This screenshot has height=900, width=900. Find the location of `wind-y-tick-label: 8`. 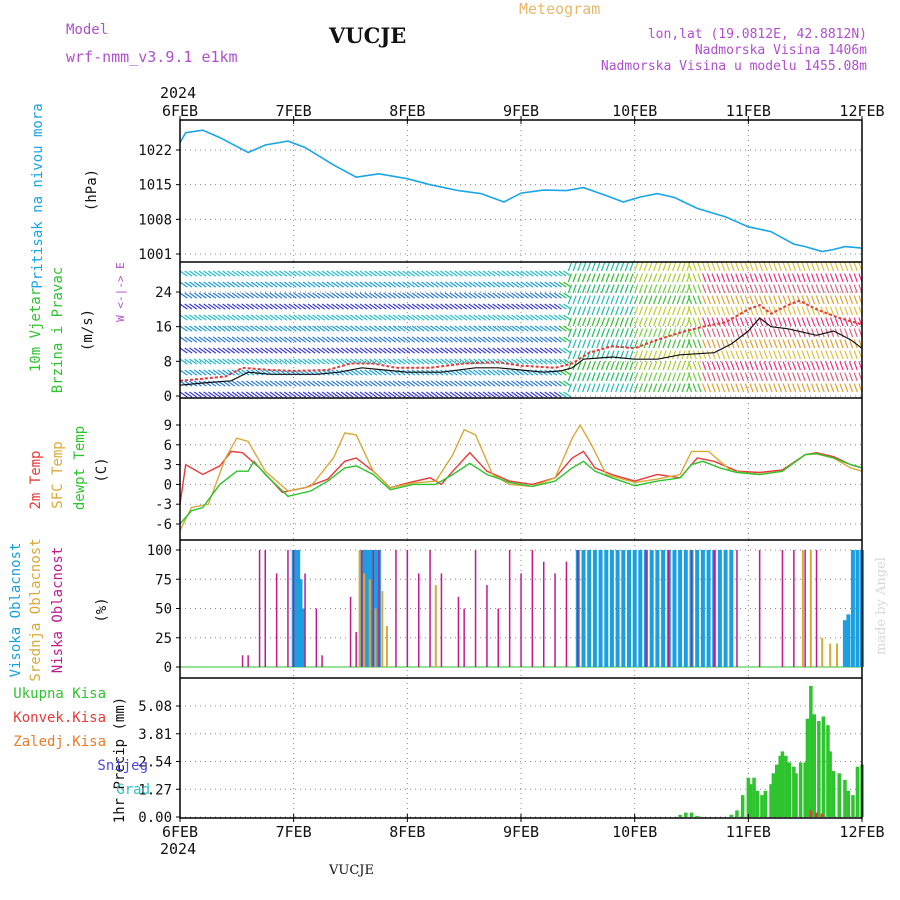

wind-y-tick-label: 8 is located at coordinates (168, 362).